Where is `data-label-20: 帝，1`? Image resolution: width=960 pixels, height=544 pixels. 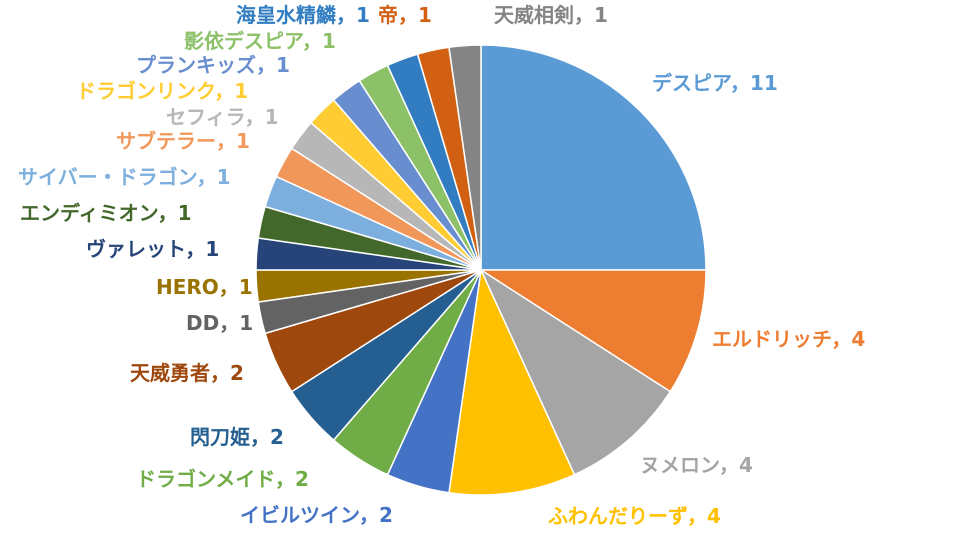 data-label-20: 帝，1 is located at coordinates (405, 15).